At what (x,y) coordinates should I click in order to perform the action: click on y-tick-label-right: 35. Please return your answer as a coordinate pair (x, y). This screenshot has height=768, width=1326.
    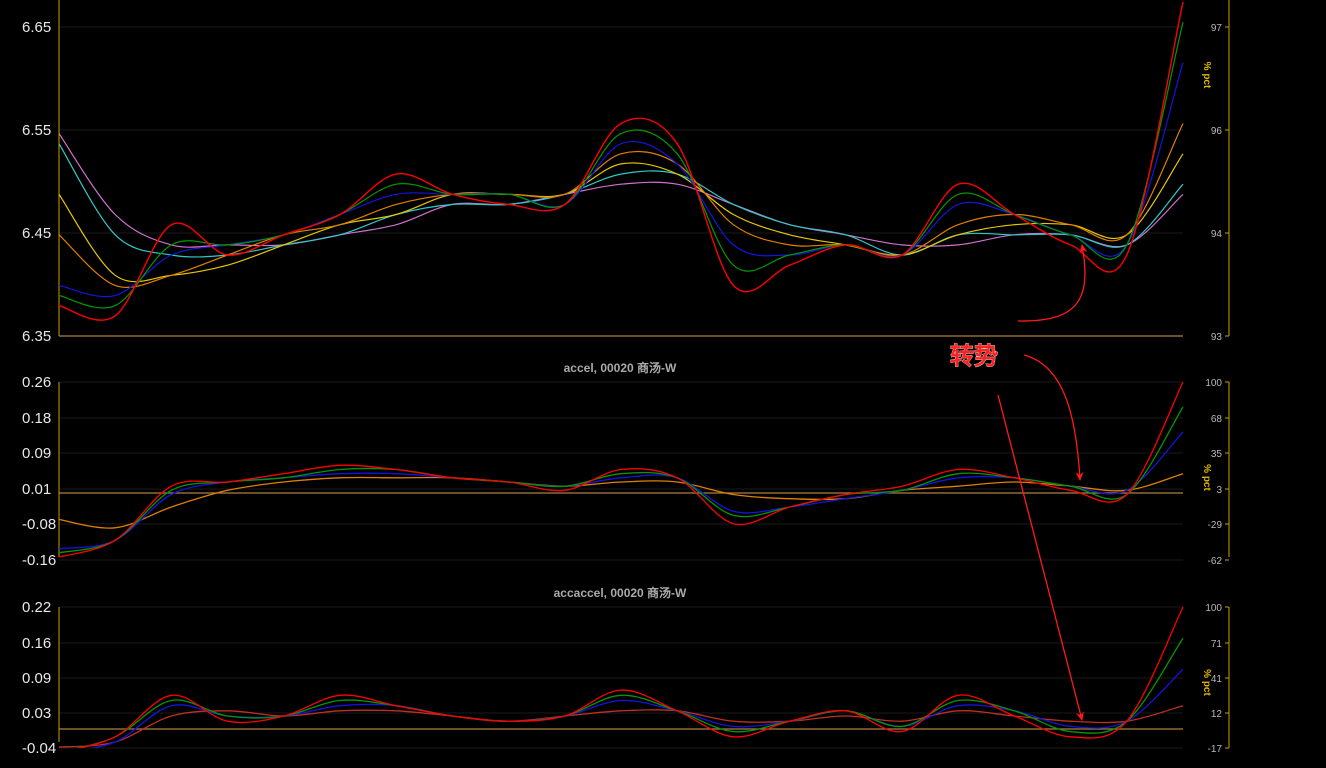
    Looking at the image, I should click on (1217, 454).